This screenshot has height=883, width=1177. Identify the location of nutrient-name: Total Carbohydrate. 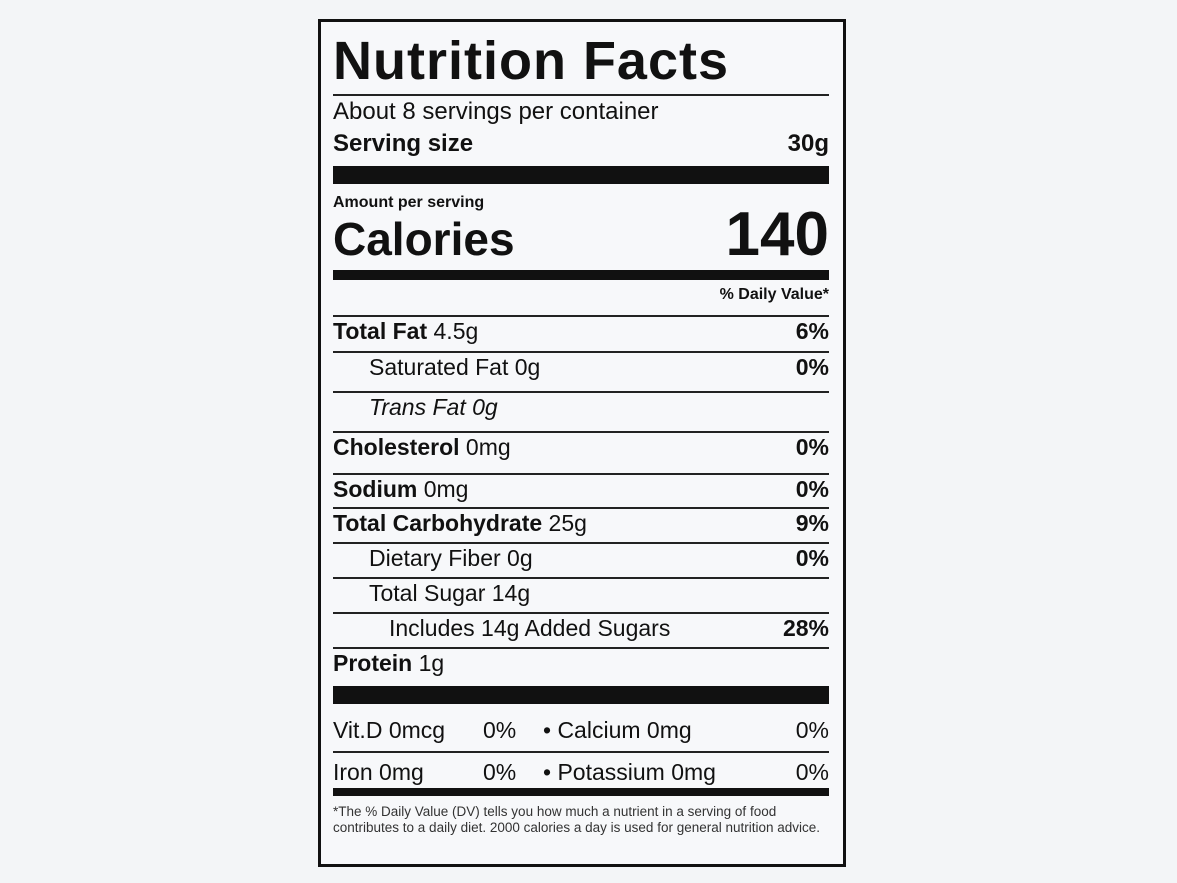
(438, 523).